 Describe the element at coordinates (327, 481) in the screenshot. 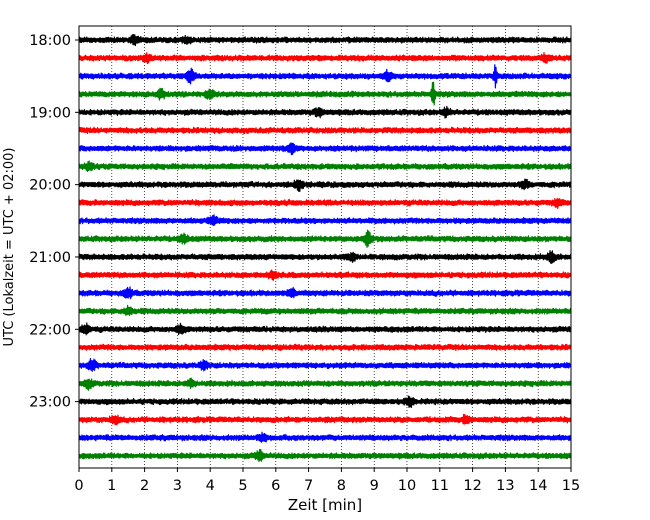

I see `x-axis-ticks: 0 1 2 3 4 5 6 7 8 9 10 11 12 13 14 15` at that location.